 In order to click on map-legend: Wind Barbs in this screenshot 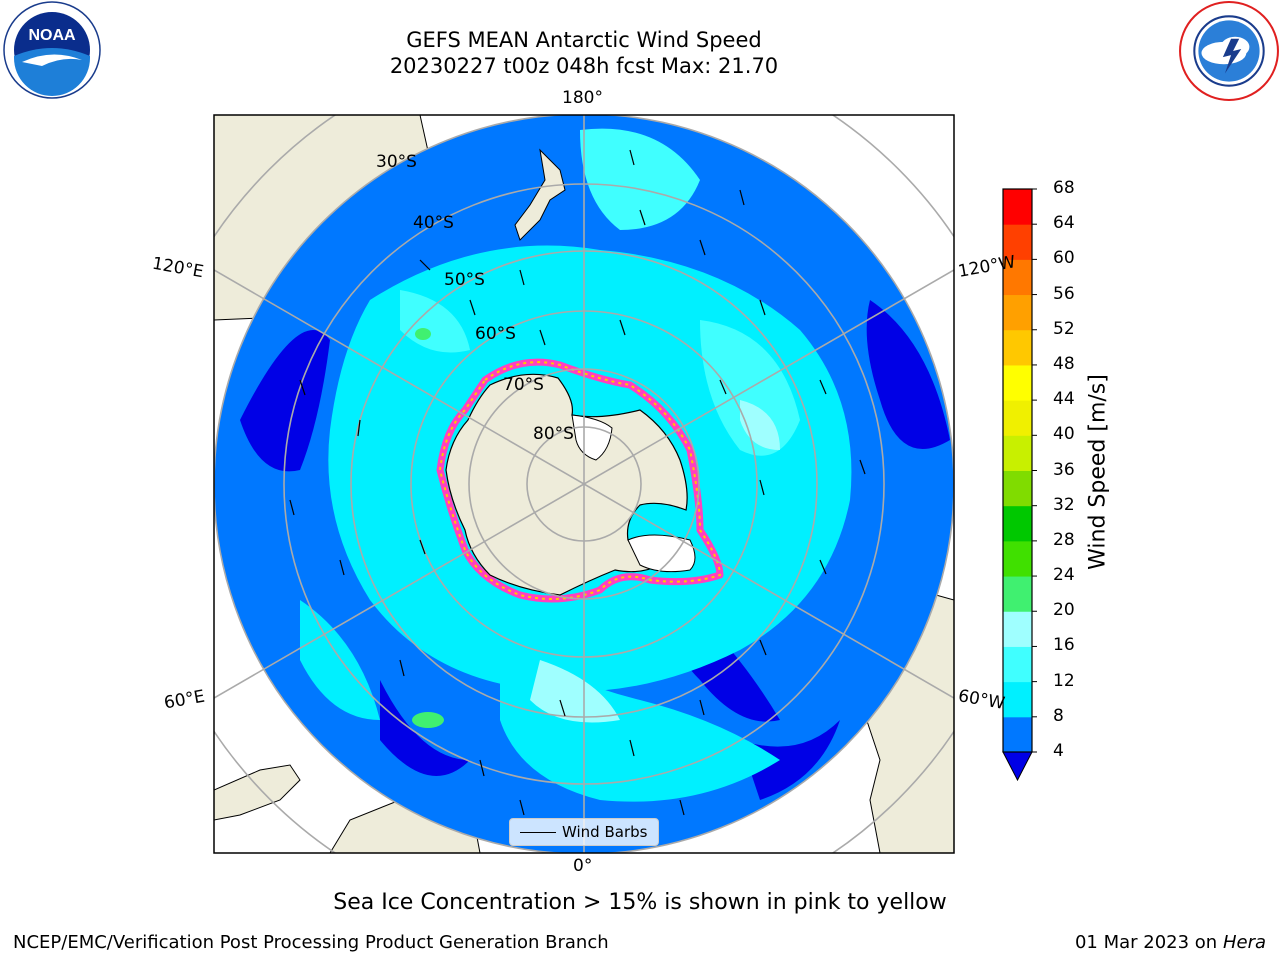, I will do `click(584, 832)`.